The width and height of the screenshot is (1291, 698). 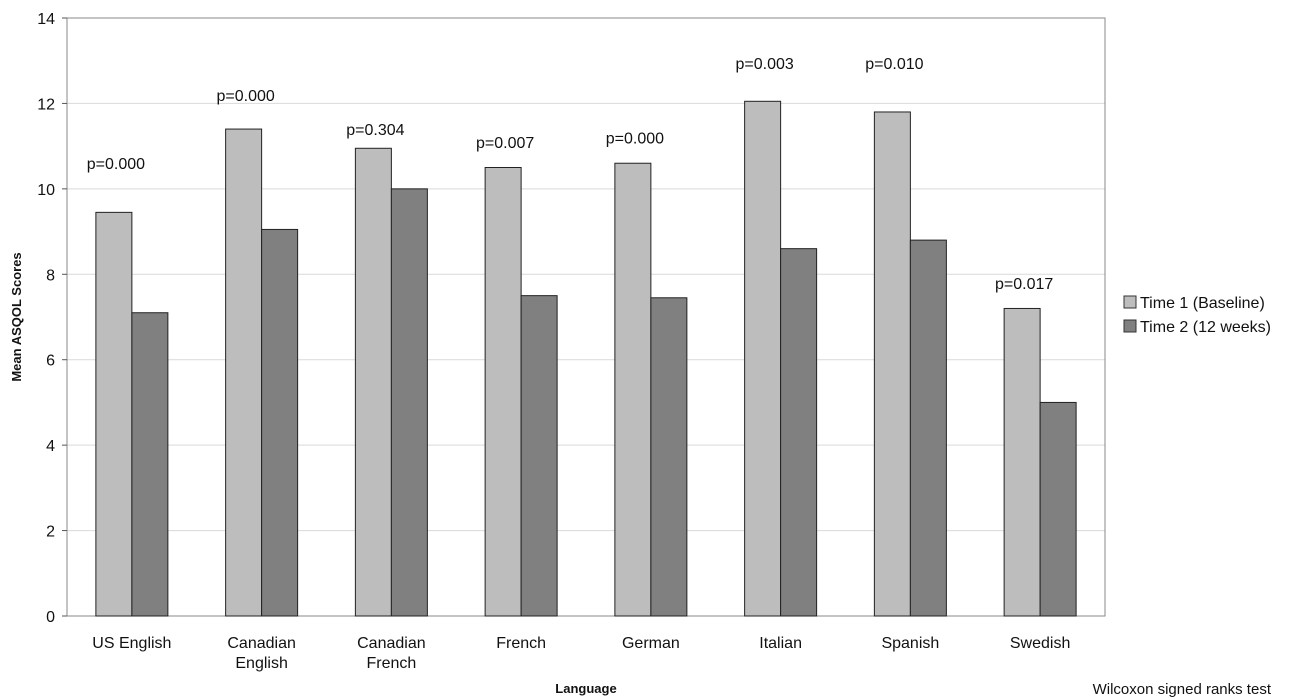 I want to click on y-tick-label: 14, so click(x=46, y=19).